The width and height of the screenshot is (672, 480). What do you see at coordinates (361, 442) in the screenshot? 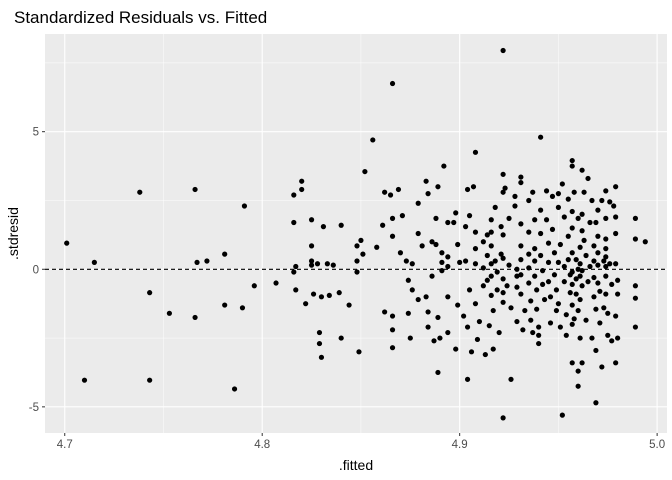
I see `x-axis: 4.7 4.8 4.9 5.0` at bounding box center [361, 442].